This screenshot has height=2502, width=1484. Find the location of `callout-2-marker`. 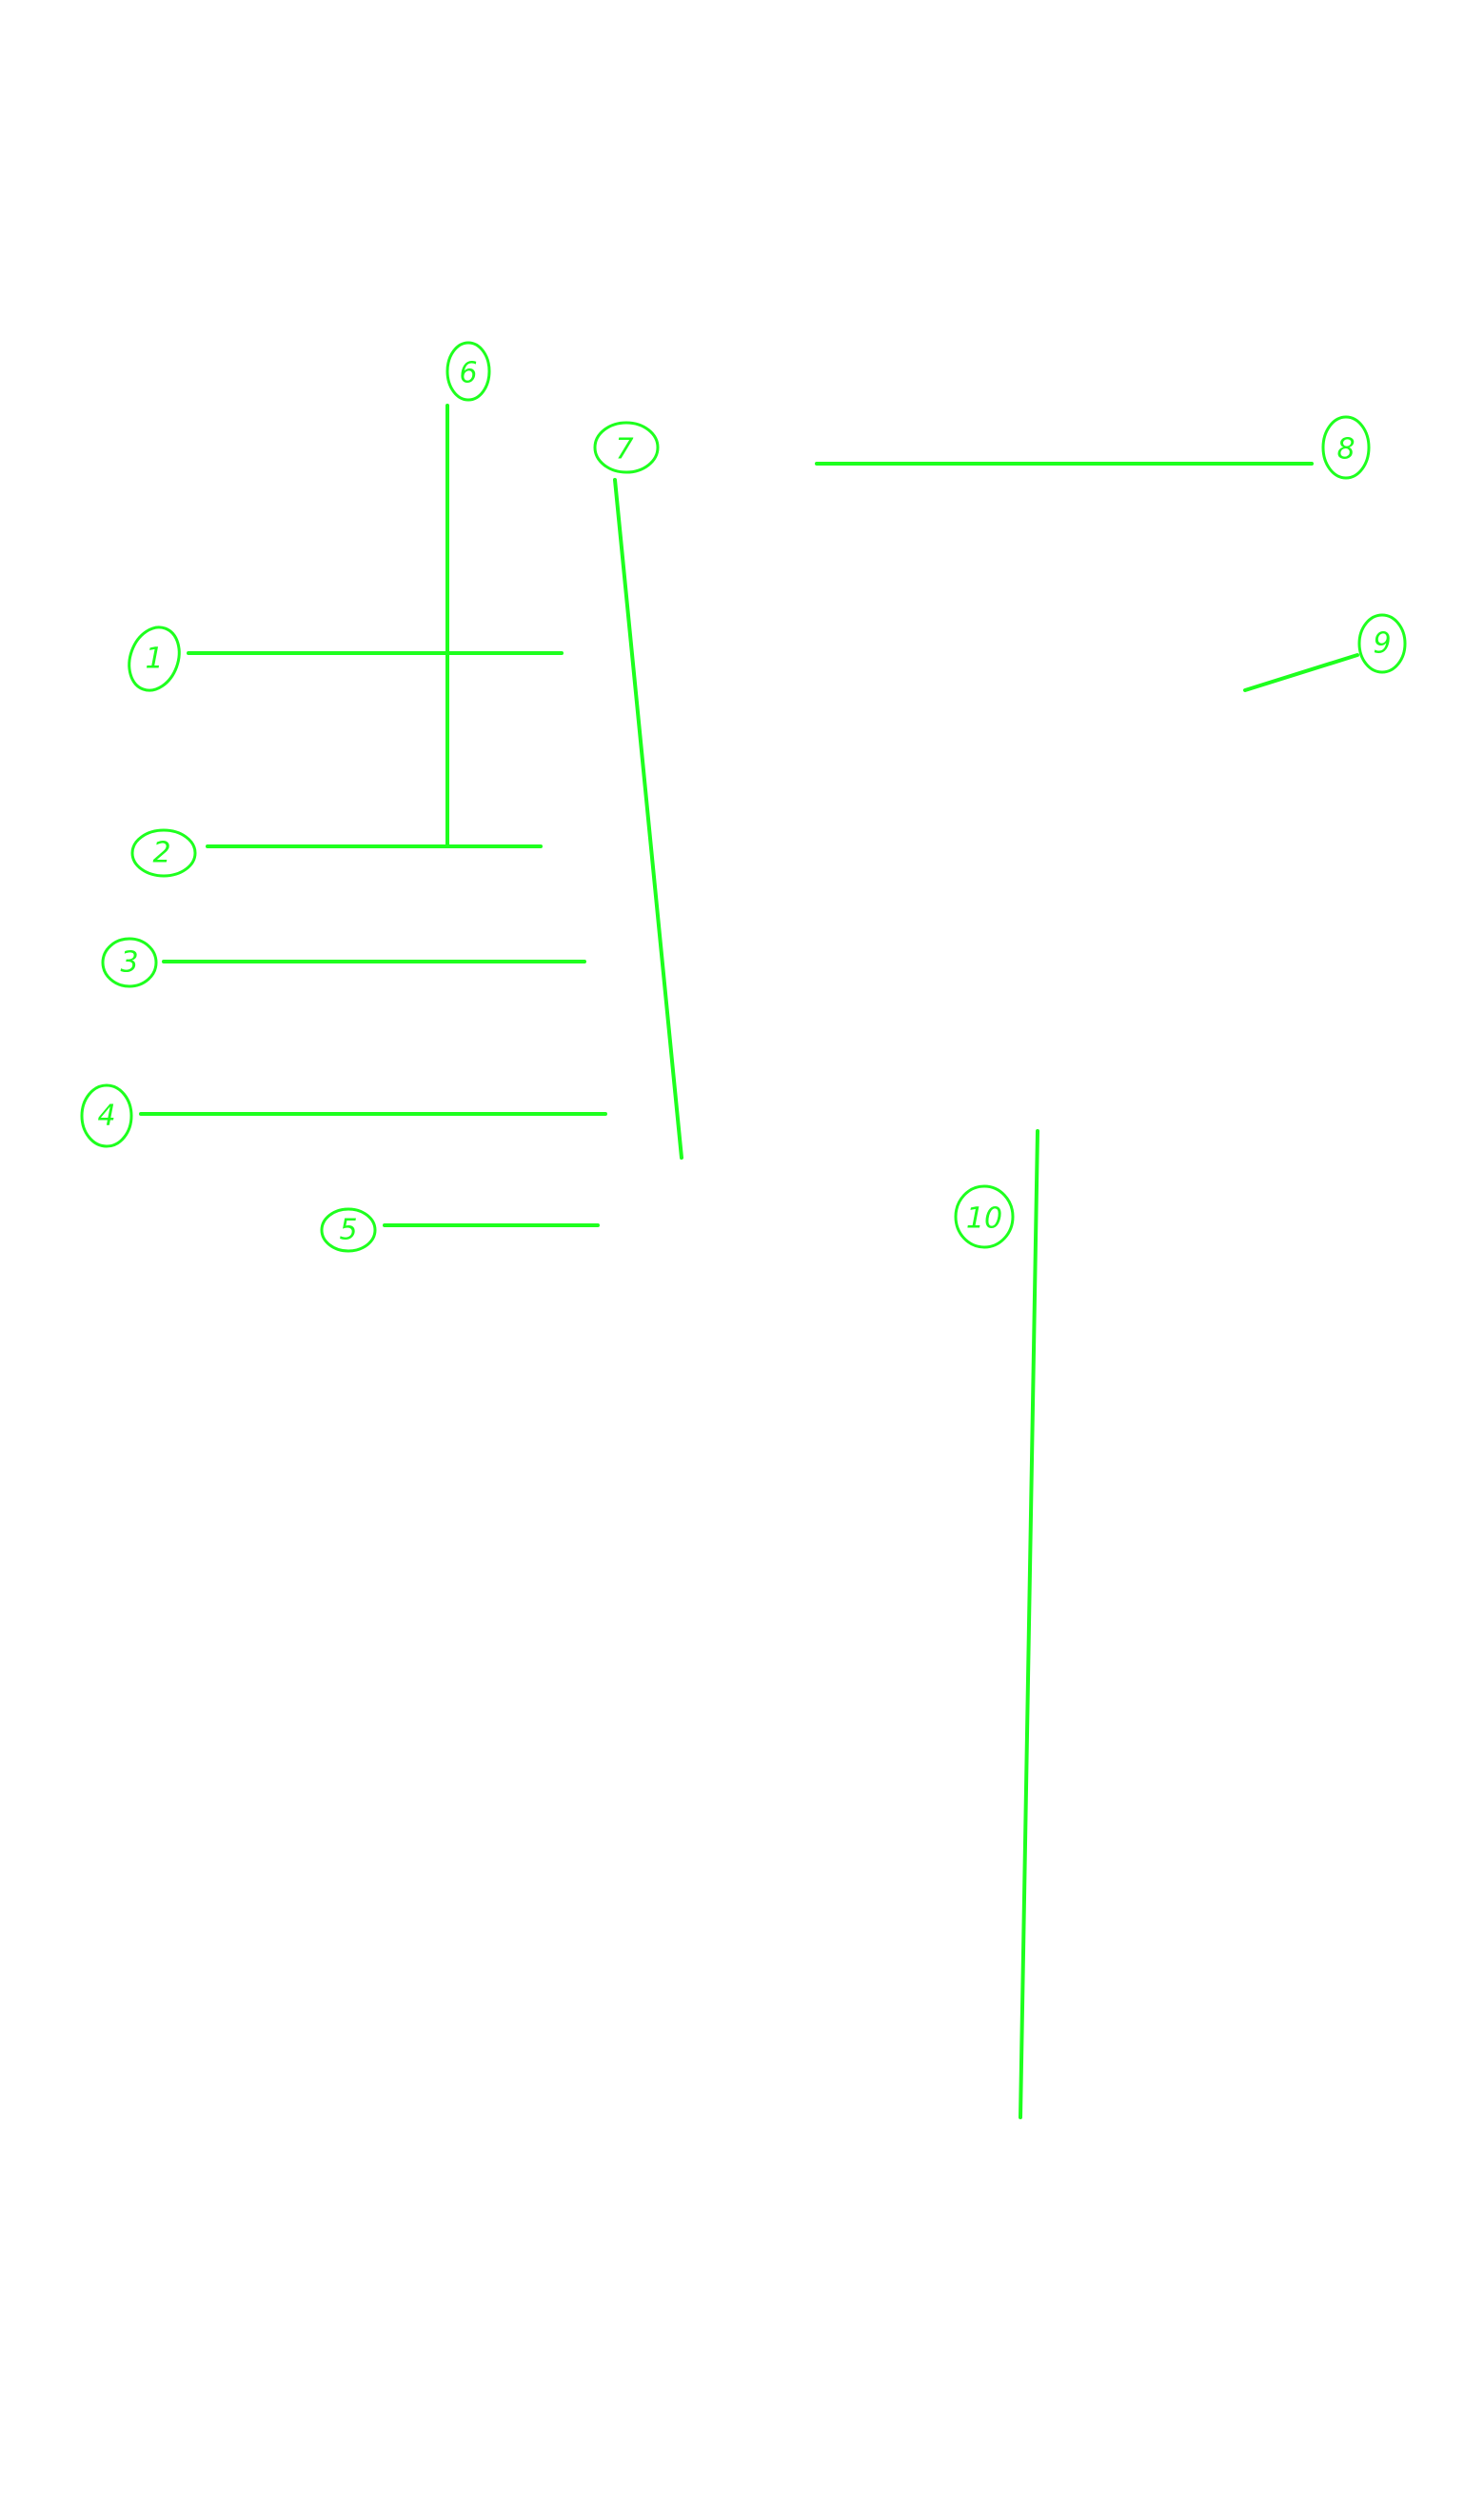

callout-2-marker is located at coordinates (164, 853).